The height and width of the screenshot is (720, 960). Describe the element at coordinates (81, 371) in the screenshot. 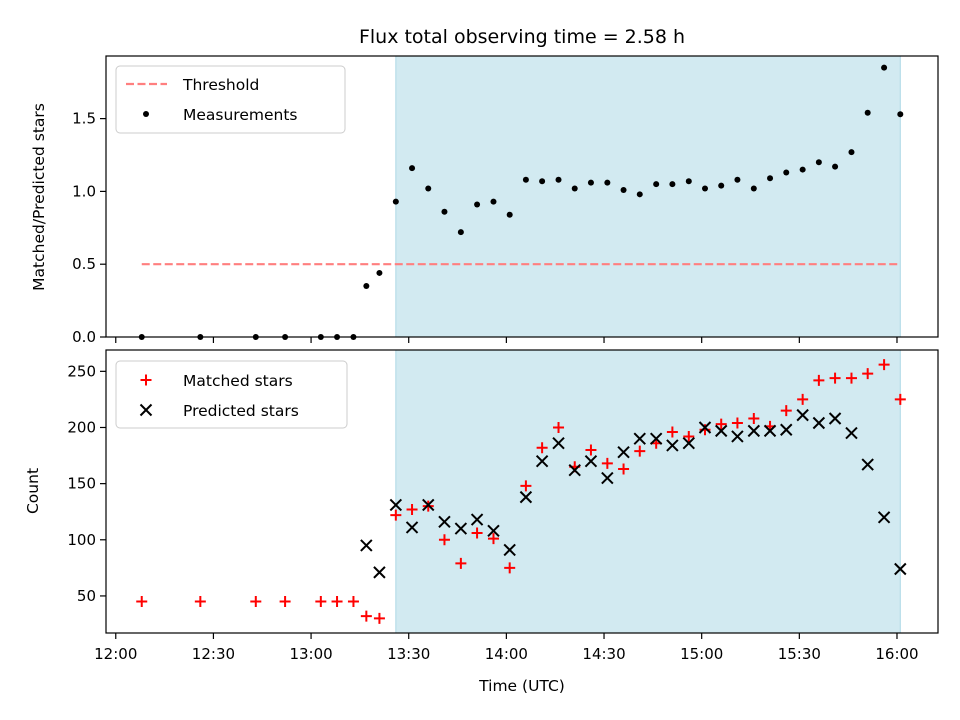

I see `bottom-y-tick-label: 250` at that location.